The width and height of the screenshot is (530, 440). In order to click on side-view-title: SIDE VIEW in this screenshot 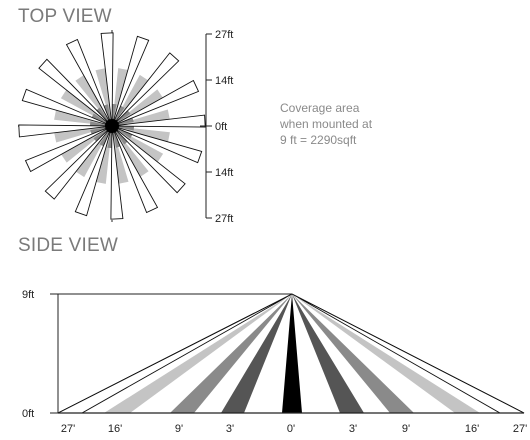, I will do `click(68, 245)`.